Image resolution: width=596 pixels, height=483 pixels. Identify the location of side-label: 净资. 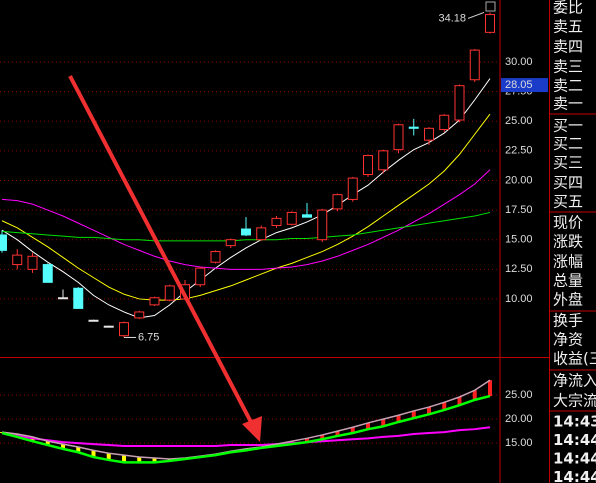
(568, 340).